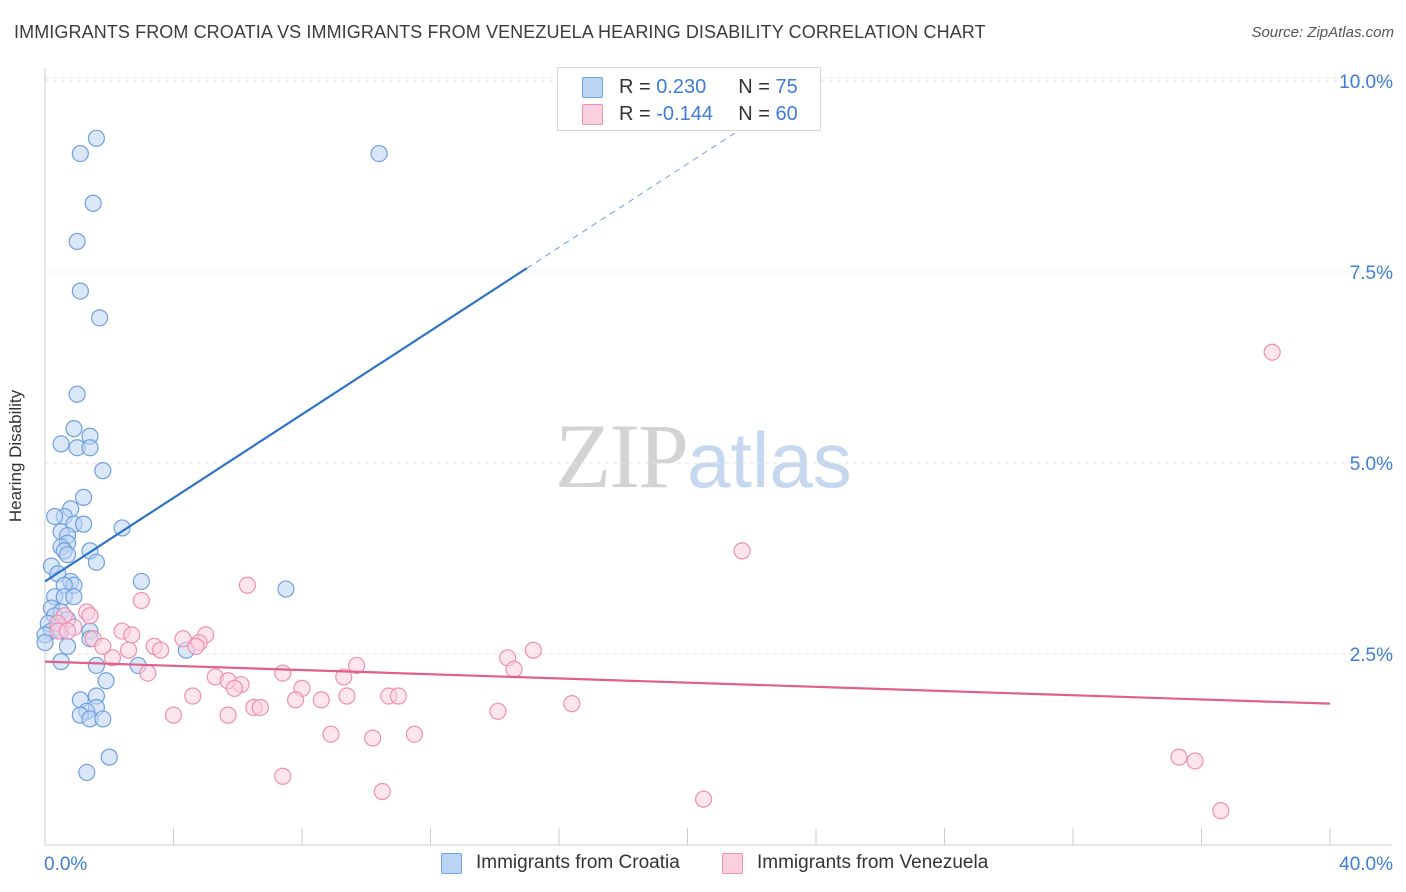 The image size is (1406, 892). I want to click on bottom-legend-croatia: Immigrants from Croatia, so click(560, 863).